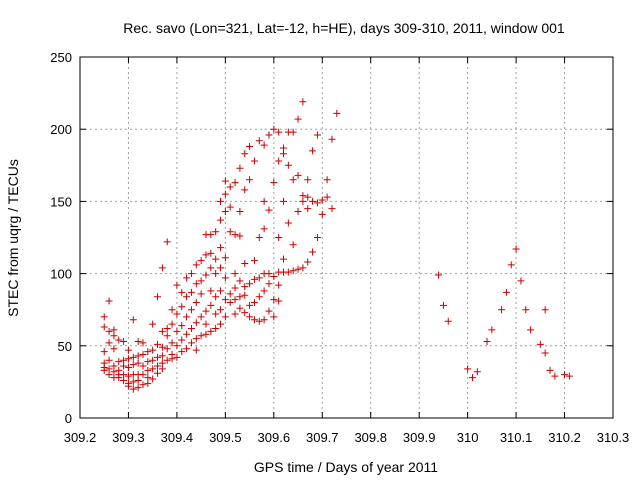  What do you see at coordinates (225, 437) in the screenshot?
I see `x-tick-label: 309.5` at bounding box center [225, 437].